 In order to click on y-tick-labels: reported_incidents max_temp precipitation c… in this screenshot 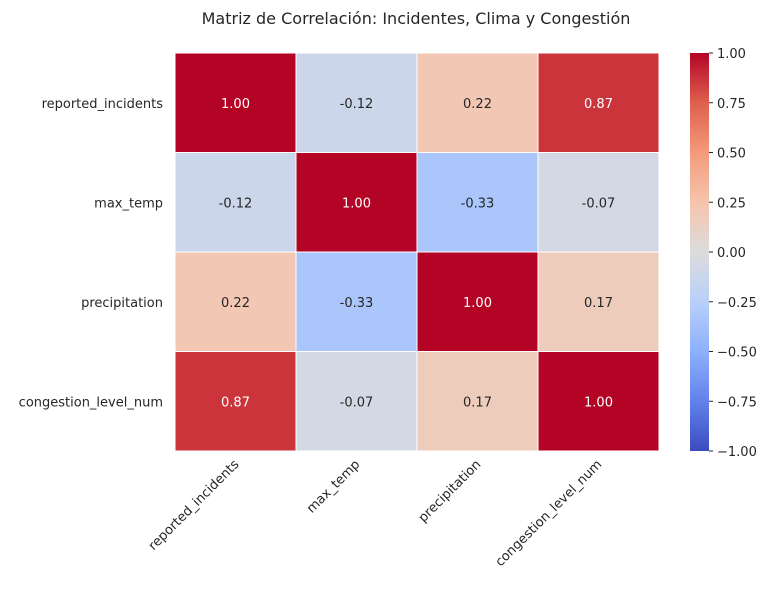, I will do `click(91, 254)`.